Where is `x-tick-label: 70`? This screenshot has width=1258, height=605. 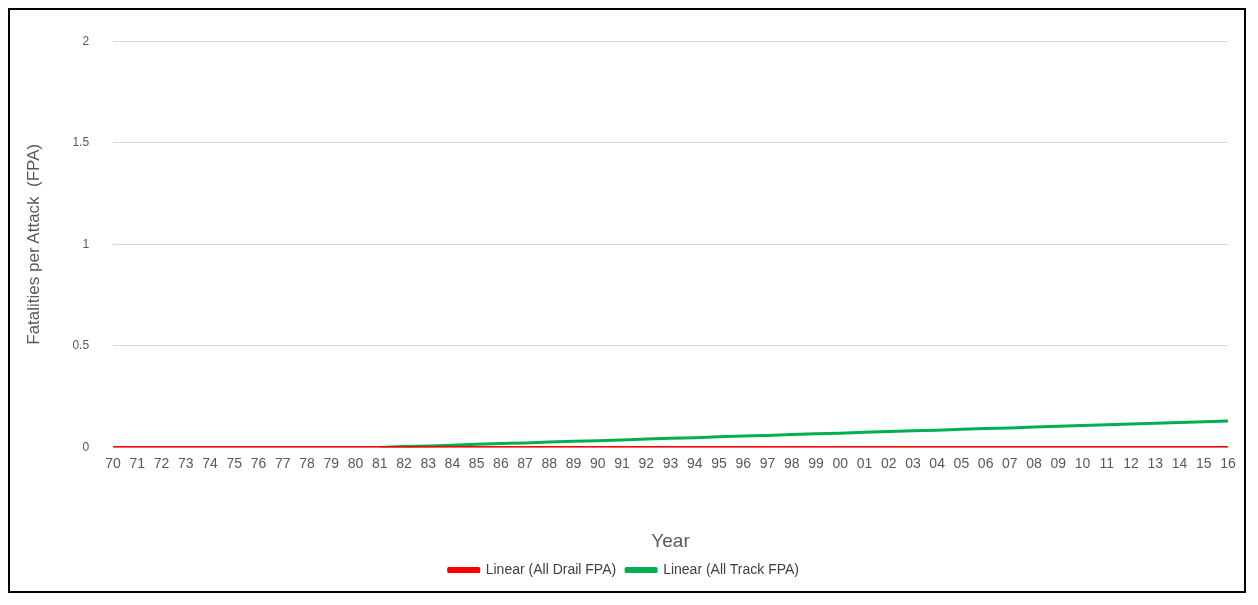
x-tick-label: 70 is located at coordinates (113, 462).